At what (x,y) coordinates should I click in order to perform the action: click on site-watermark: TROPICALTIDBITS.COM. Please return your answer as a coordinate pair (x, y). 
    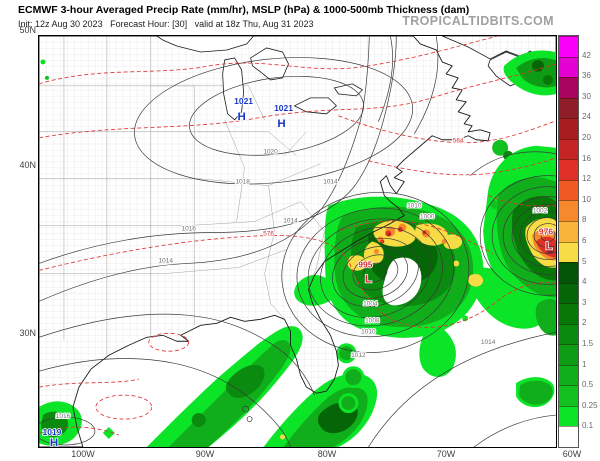
    Looking at the image, I should click on (478, 21).